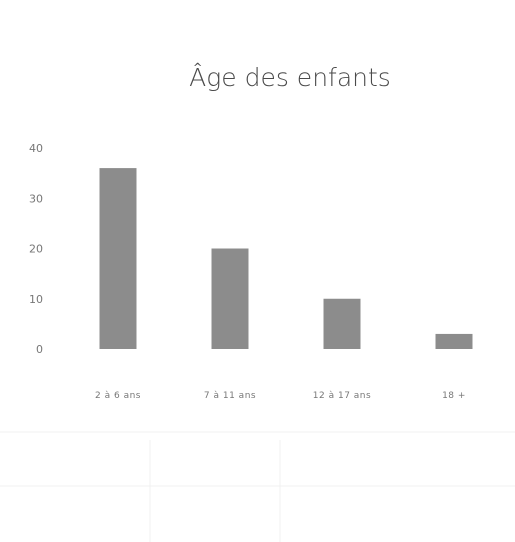 This screenshot has height=542, width=515. I want to click on chart-title: Âge des enfants, so click(290, 77).